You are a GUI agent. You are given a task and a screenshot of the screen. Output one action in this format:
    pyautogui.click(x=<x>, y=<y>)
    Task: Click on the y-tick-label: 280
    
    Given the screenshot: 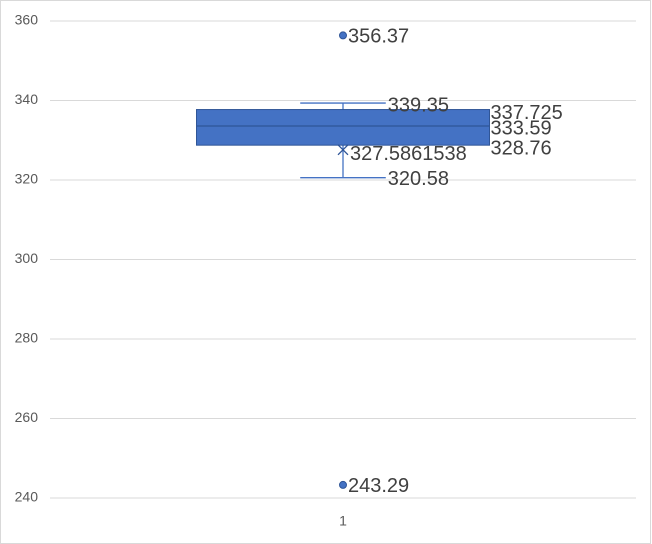 What is the action you would take?
    pyautogui.click(x=27, y=338)
    